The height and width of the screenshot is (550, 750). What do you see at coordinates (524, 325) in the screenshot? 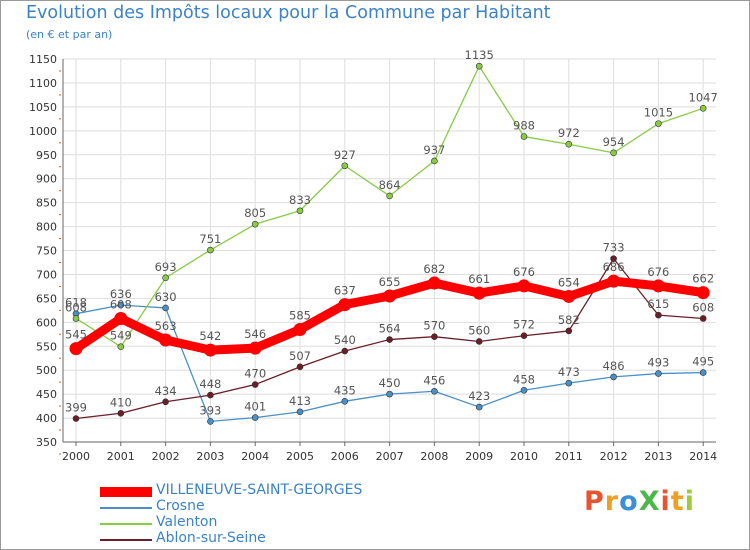
I see `data-label: 572` at bounding box center [524, 325].